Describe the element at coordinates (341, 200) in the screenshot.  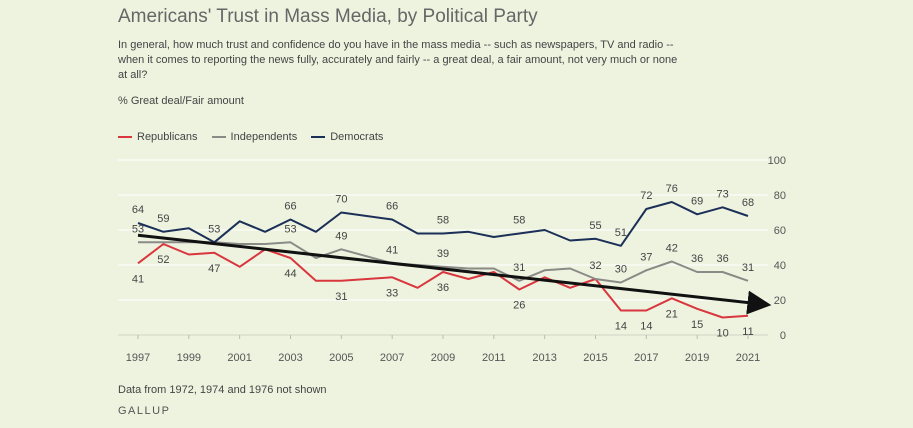
I see `data-label-democrats: 70` at that location.